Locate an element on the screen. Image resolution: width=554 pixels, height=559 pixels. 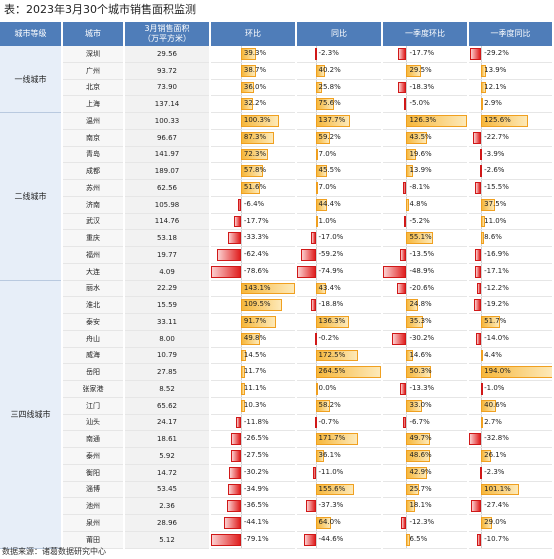
city-name: 威海 is located at coordinates (93, 356).